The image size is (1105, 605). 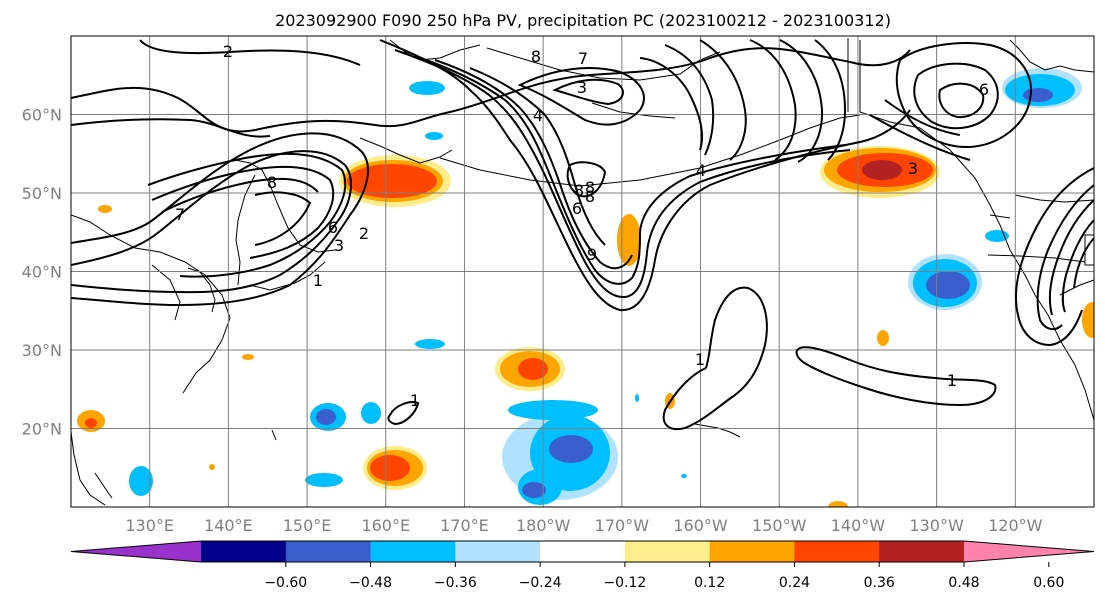 I want to click on lon-tick-label: 140°W, so click(x=858, y=525).